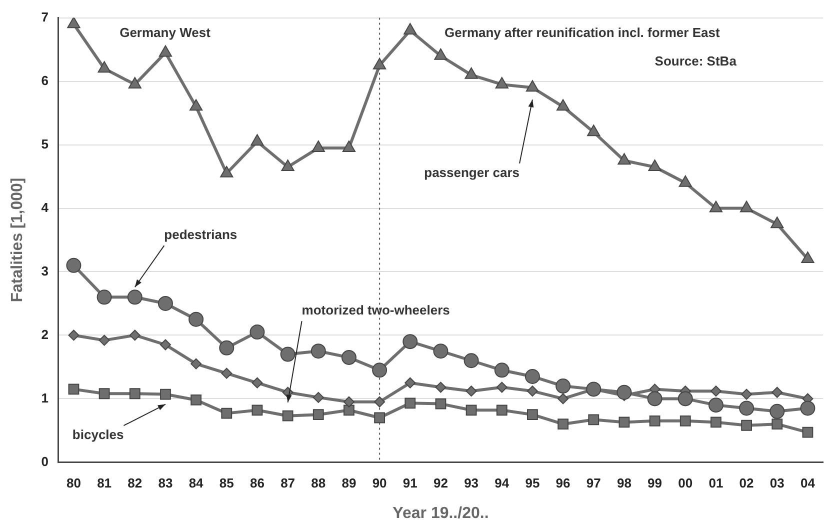 The width and height of the screenshot is (831, 531). I want to click on x-tick-label: 83, so click(165, 483).